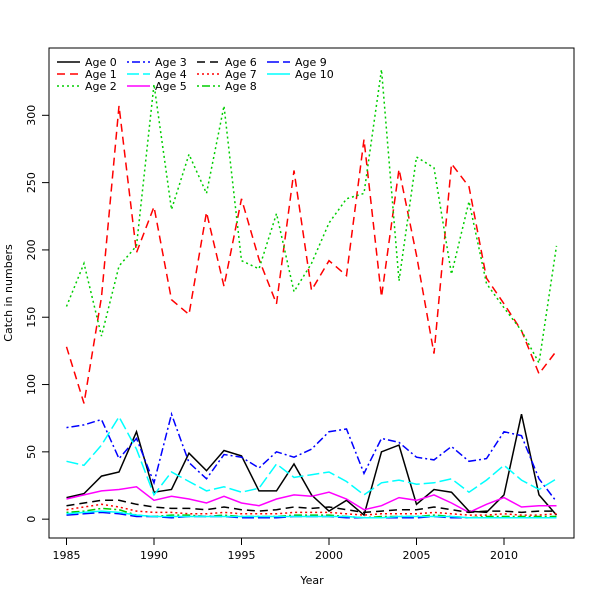 The height and width of the screenshot is (600, 600). What do you see at coordinates (101, 62) in the screenshot?
I see `legend-label: Age 0` at bounding box center [101, 62].